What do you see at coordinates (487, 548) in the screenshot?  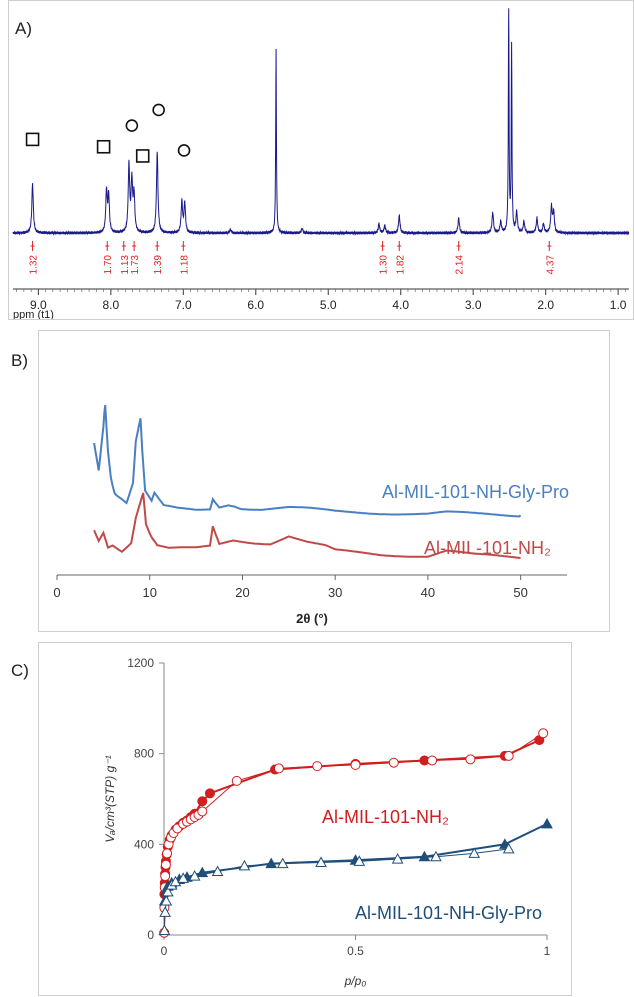 I see `xrd-legend-nh2: Al-MIL-101-NH₂` at bounding box center [487, 548].